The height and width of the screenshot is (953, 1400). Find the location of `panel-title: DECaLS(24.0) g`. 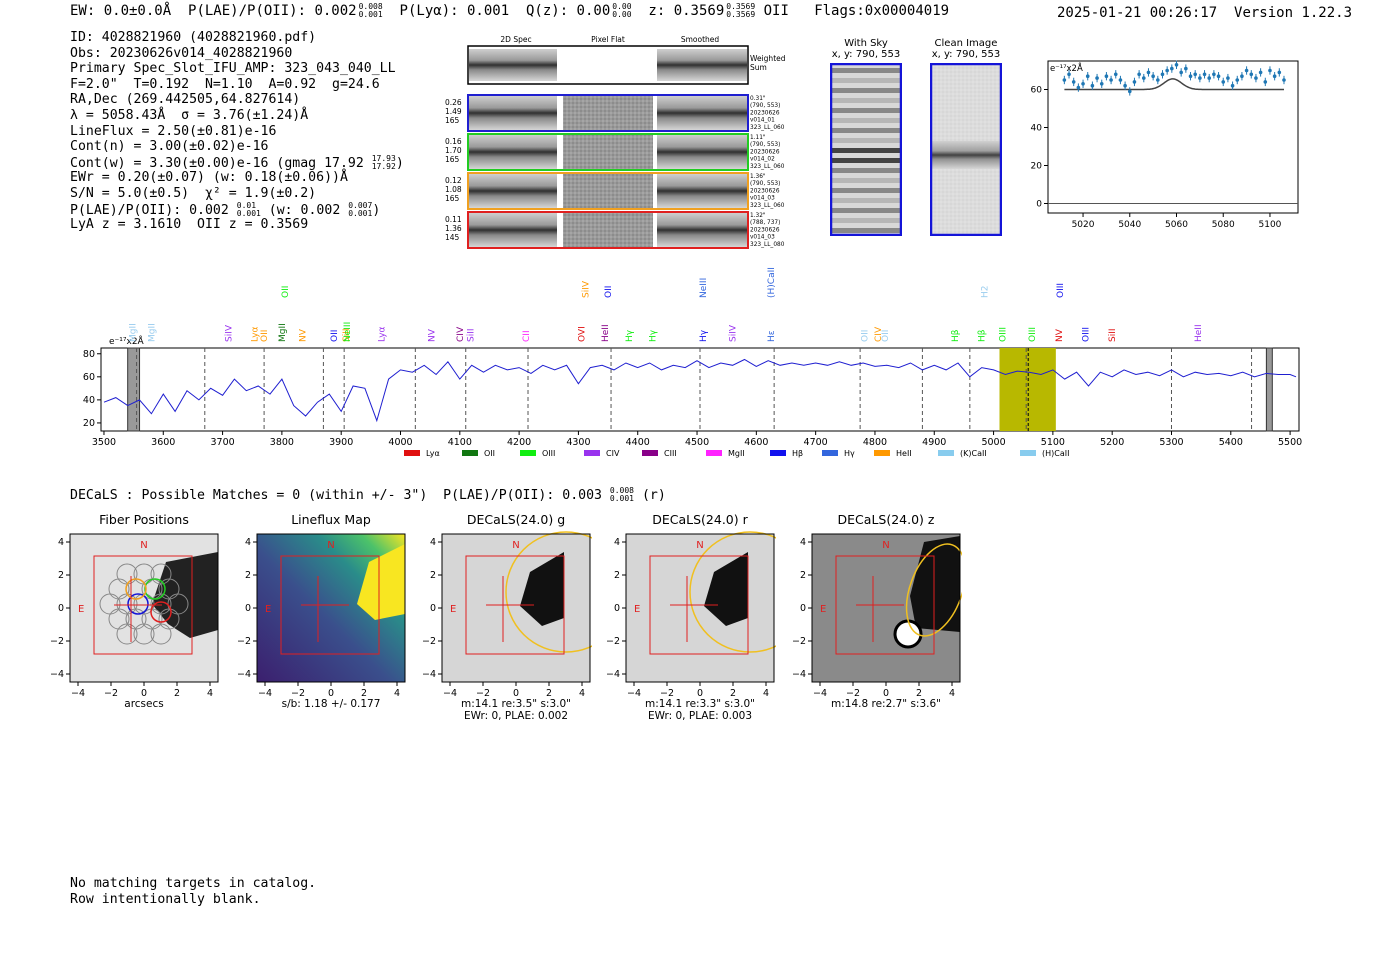

panel-title: DECaLS(24.0) g is located at coordinates (516, 519).